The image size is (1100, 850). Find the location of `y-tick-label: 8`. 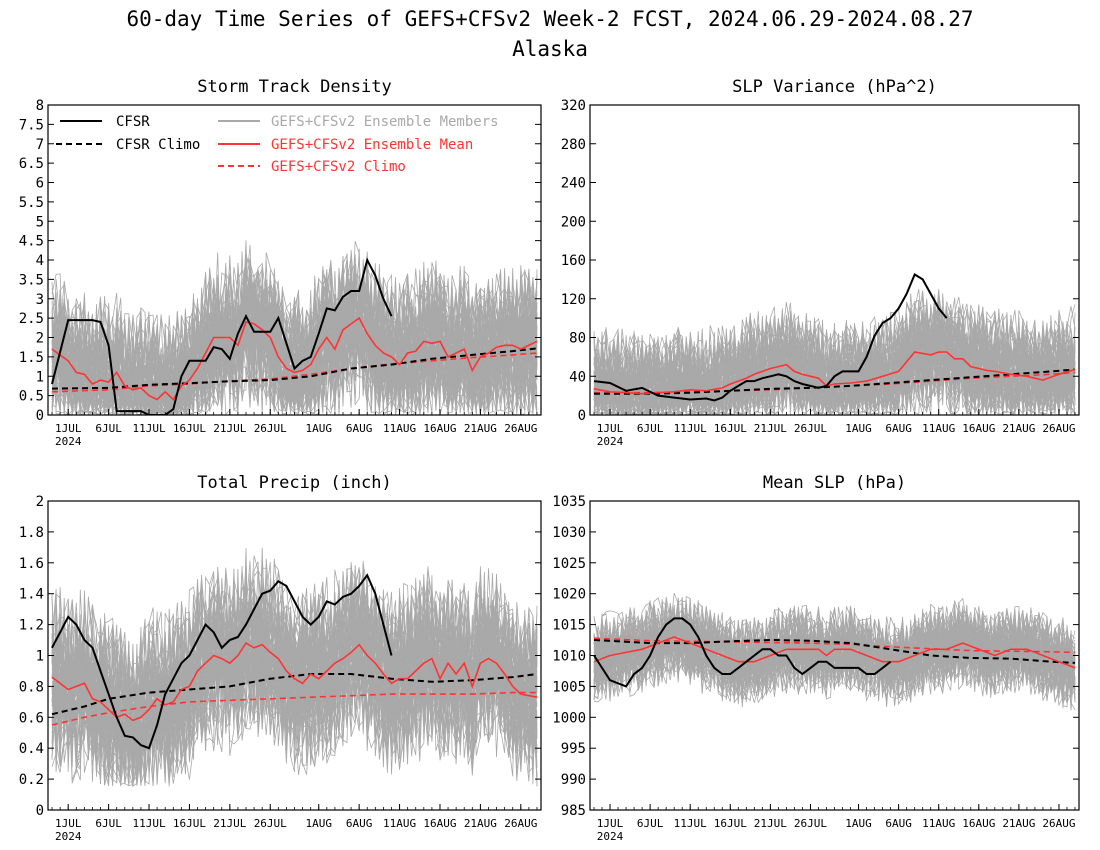

y-tick-label: 8 is located at coordinates (40, 106).